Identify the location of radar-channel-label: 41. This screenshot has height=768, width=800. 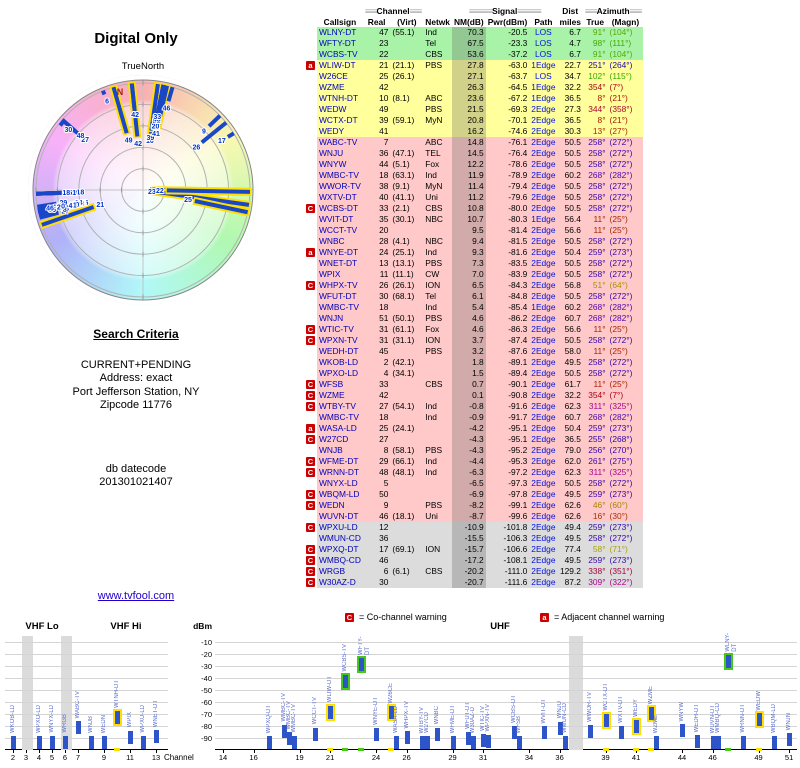
(156, 134).